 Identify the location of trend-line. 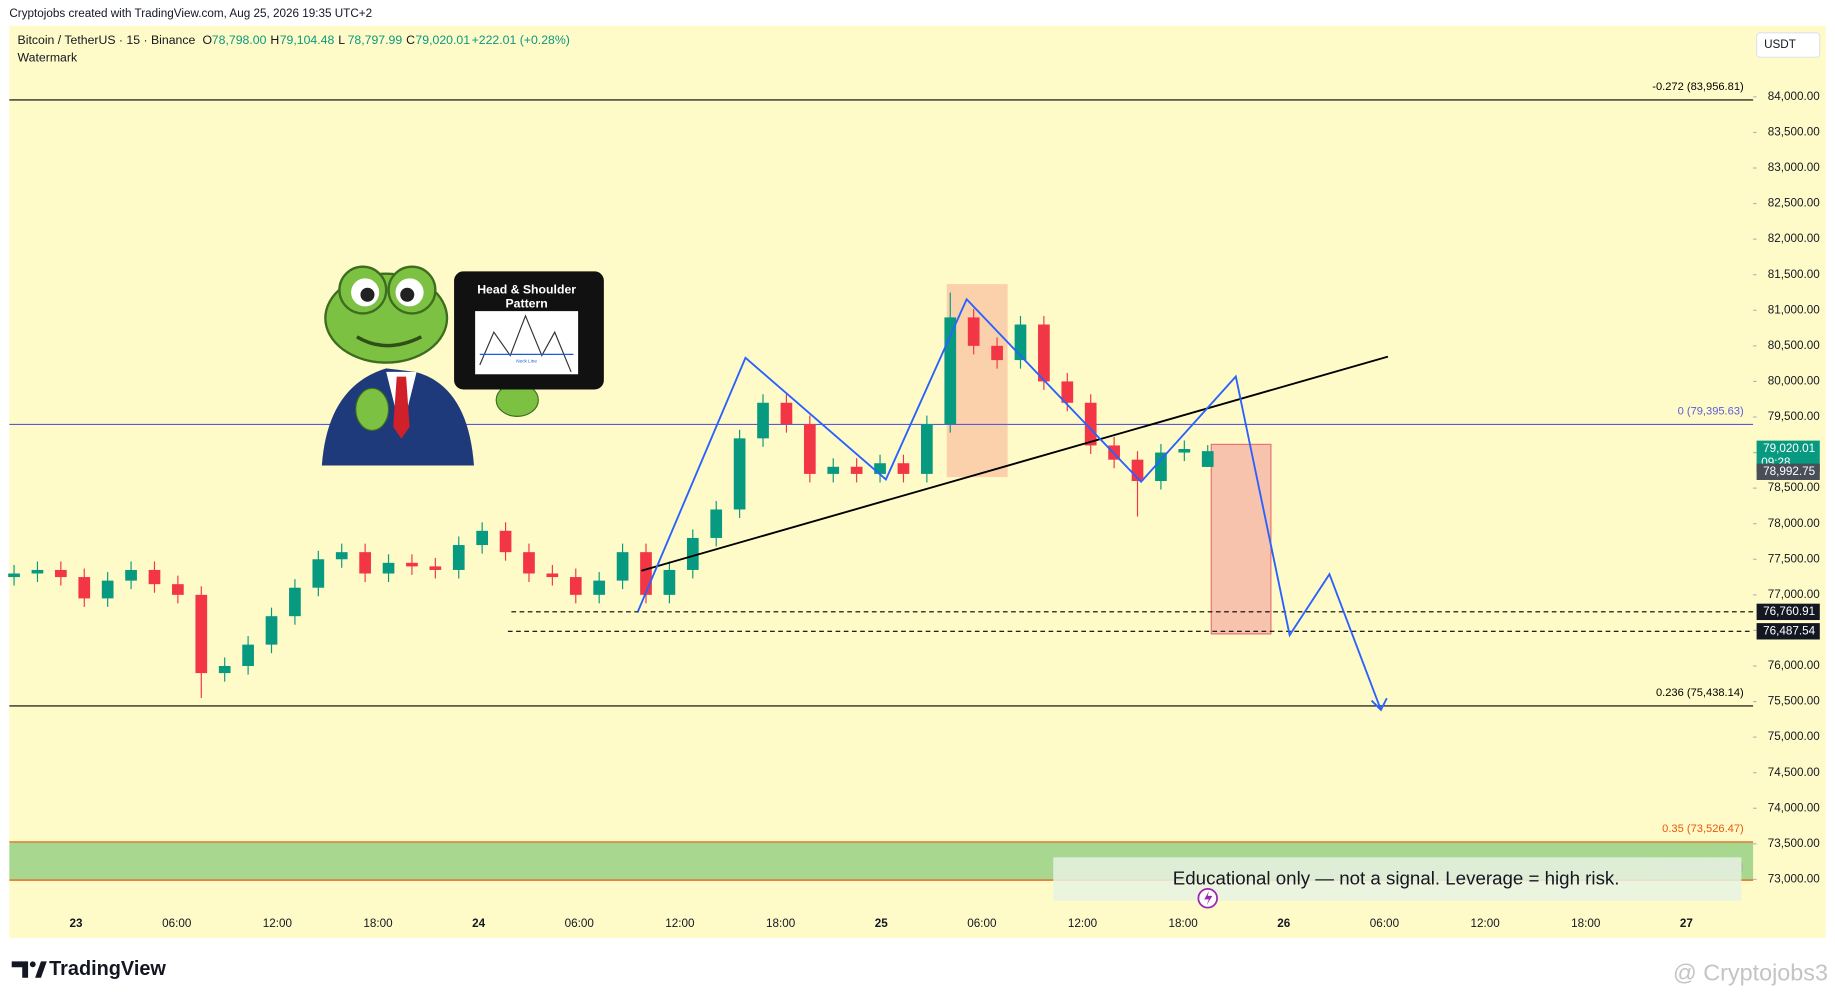
(1015, 463).